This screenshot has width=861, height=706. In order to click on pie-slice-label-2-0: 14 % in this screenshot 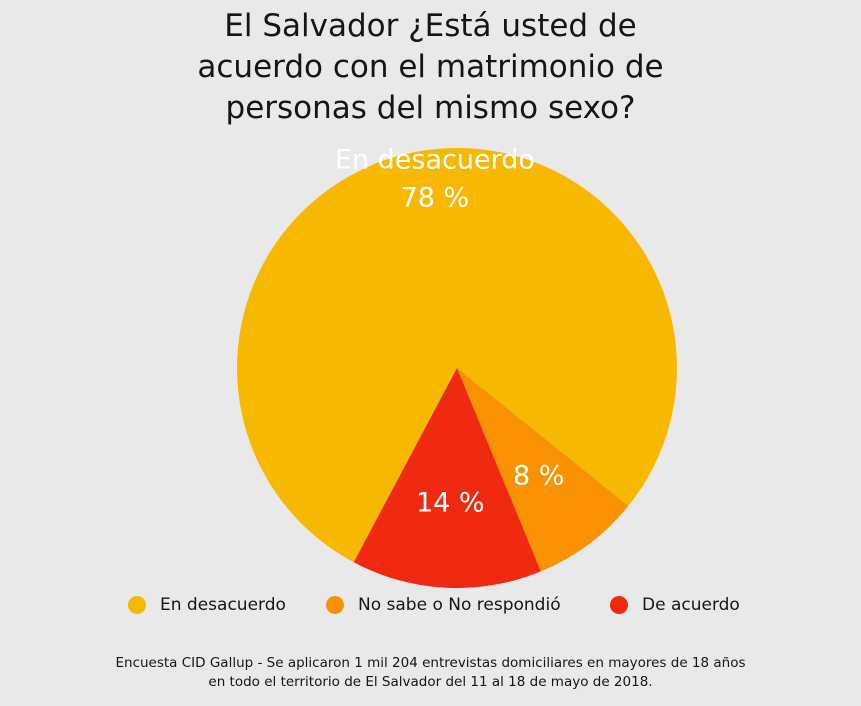, I will do `click(450, 503)`.